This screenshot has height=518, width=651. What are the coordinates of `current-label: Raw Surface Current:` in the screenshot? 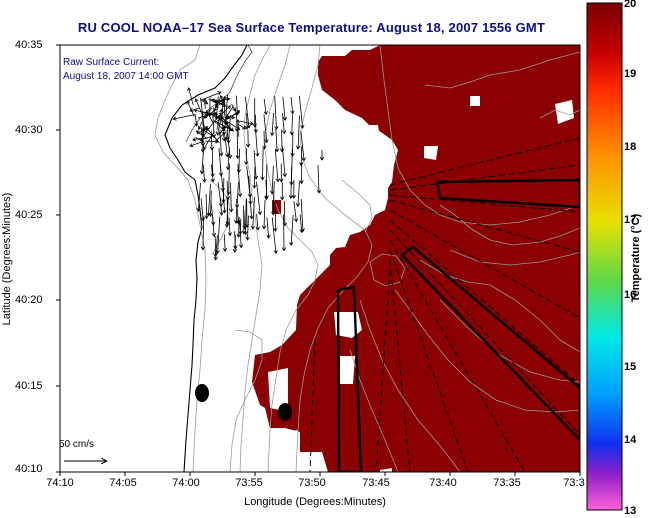 It's located at (111, 62).